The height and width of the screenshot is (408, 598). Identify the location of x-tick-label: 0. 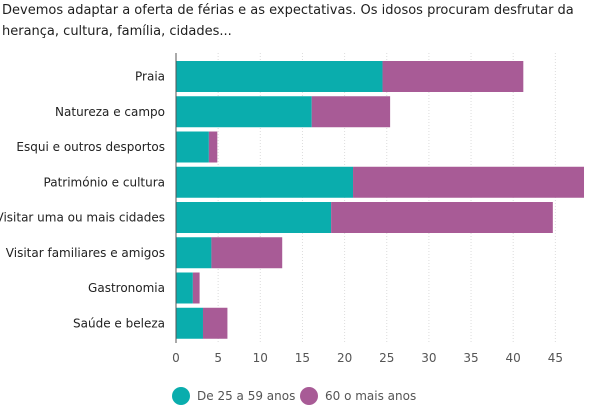
(176, 358).